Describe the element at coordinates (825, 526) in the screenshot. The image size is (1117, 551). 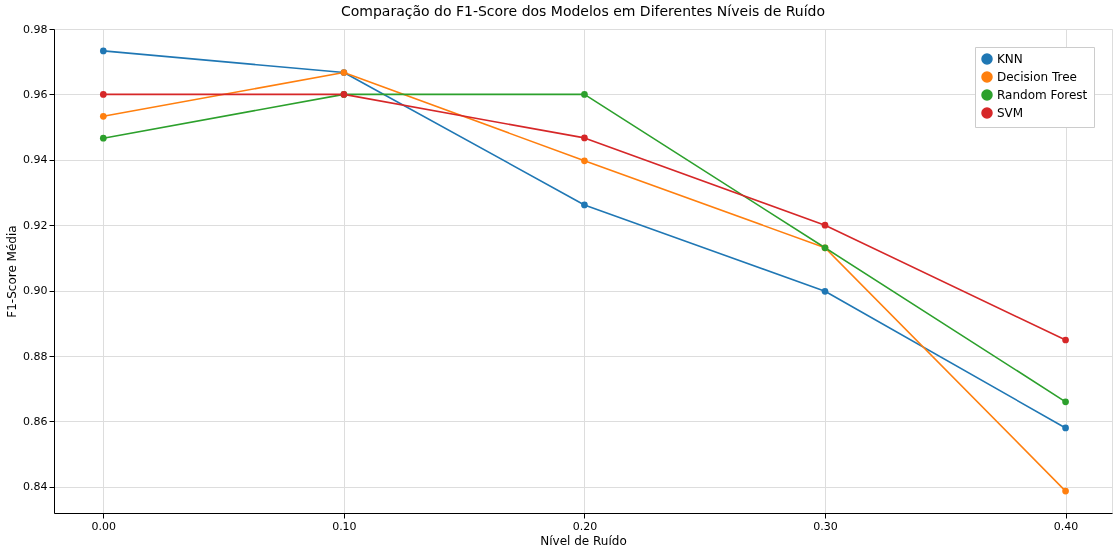
I see `x-tick-label: 0.30` at that location.